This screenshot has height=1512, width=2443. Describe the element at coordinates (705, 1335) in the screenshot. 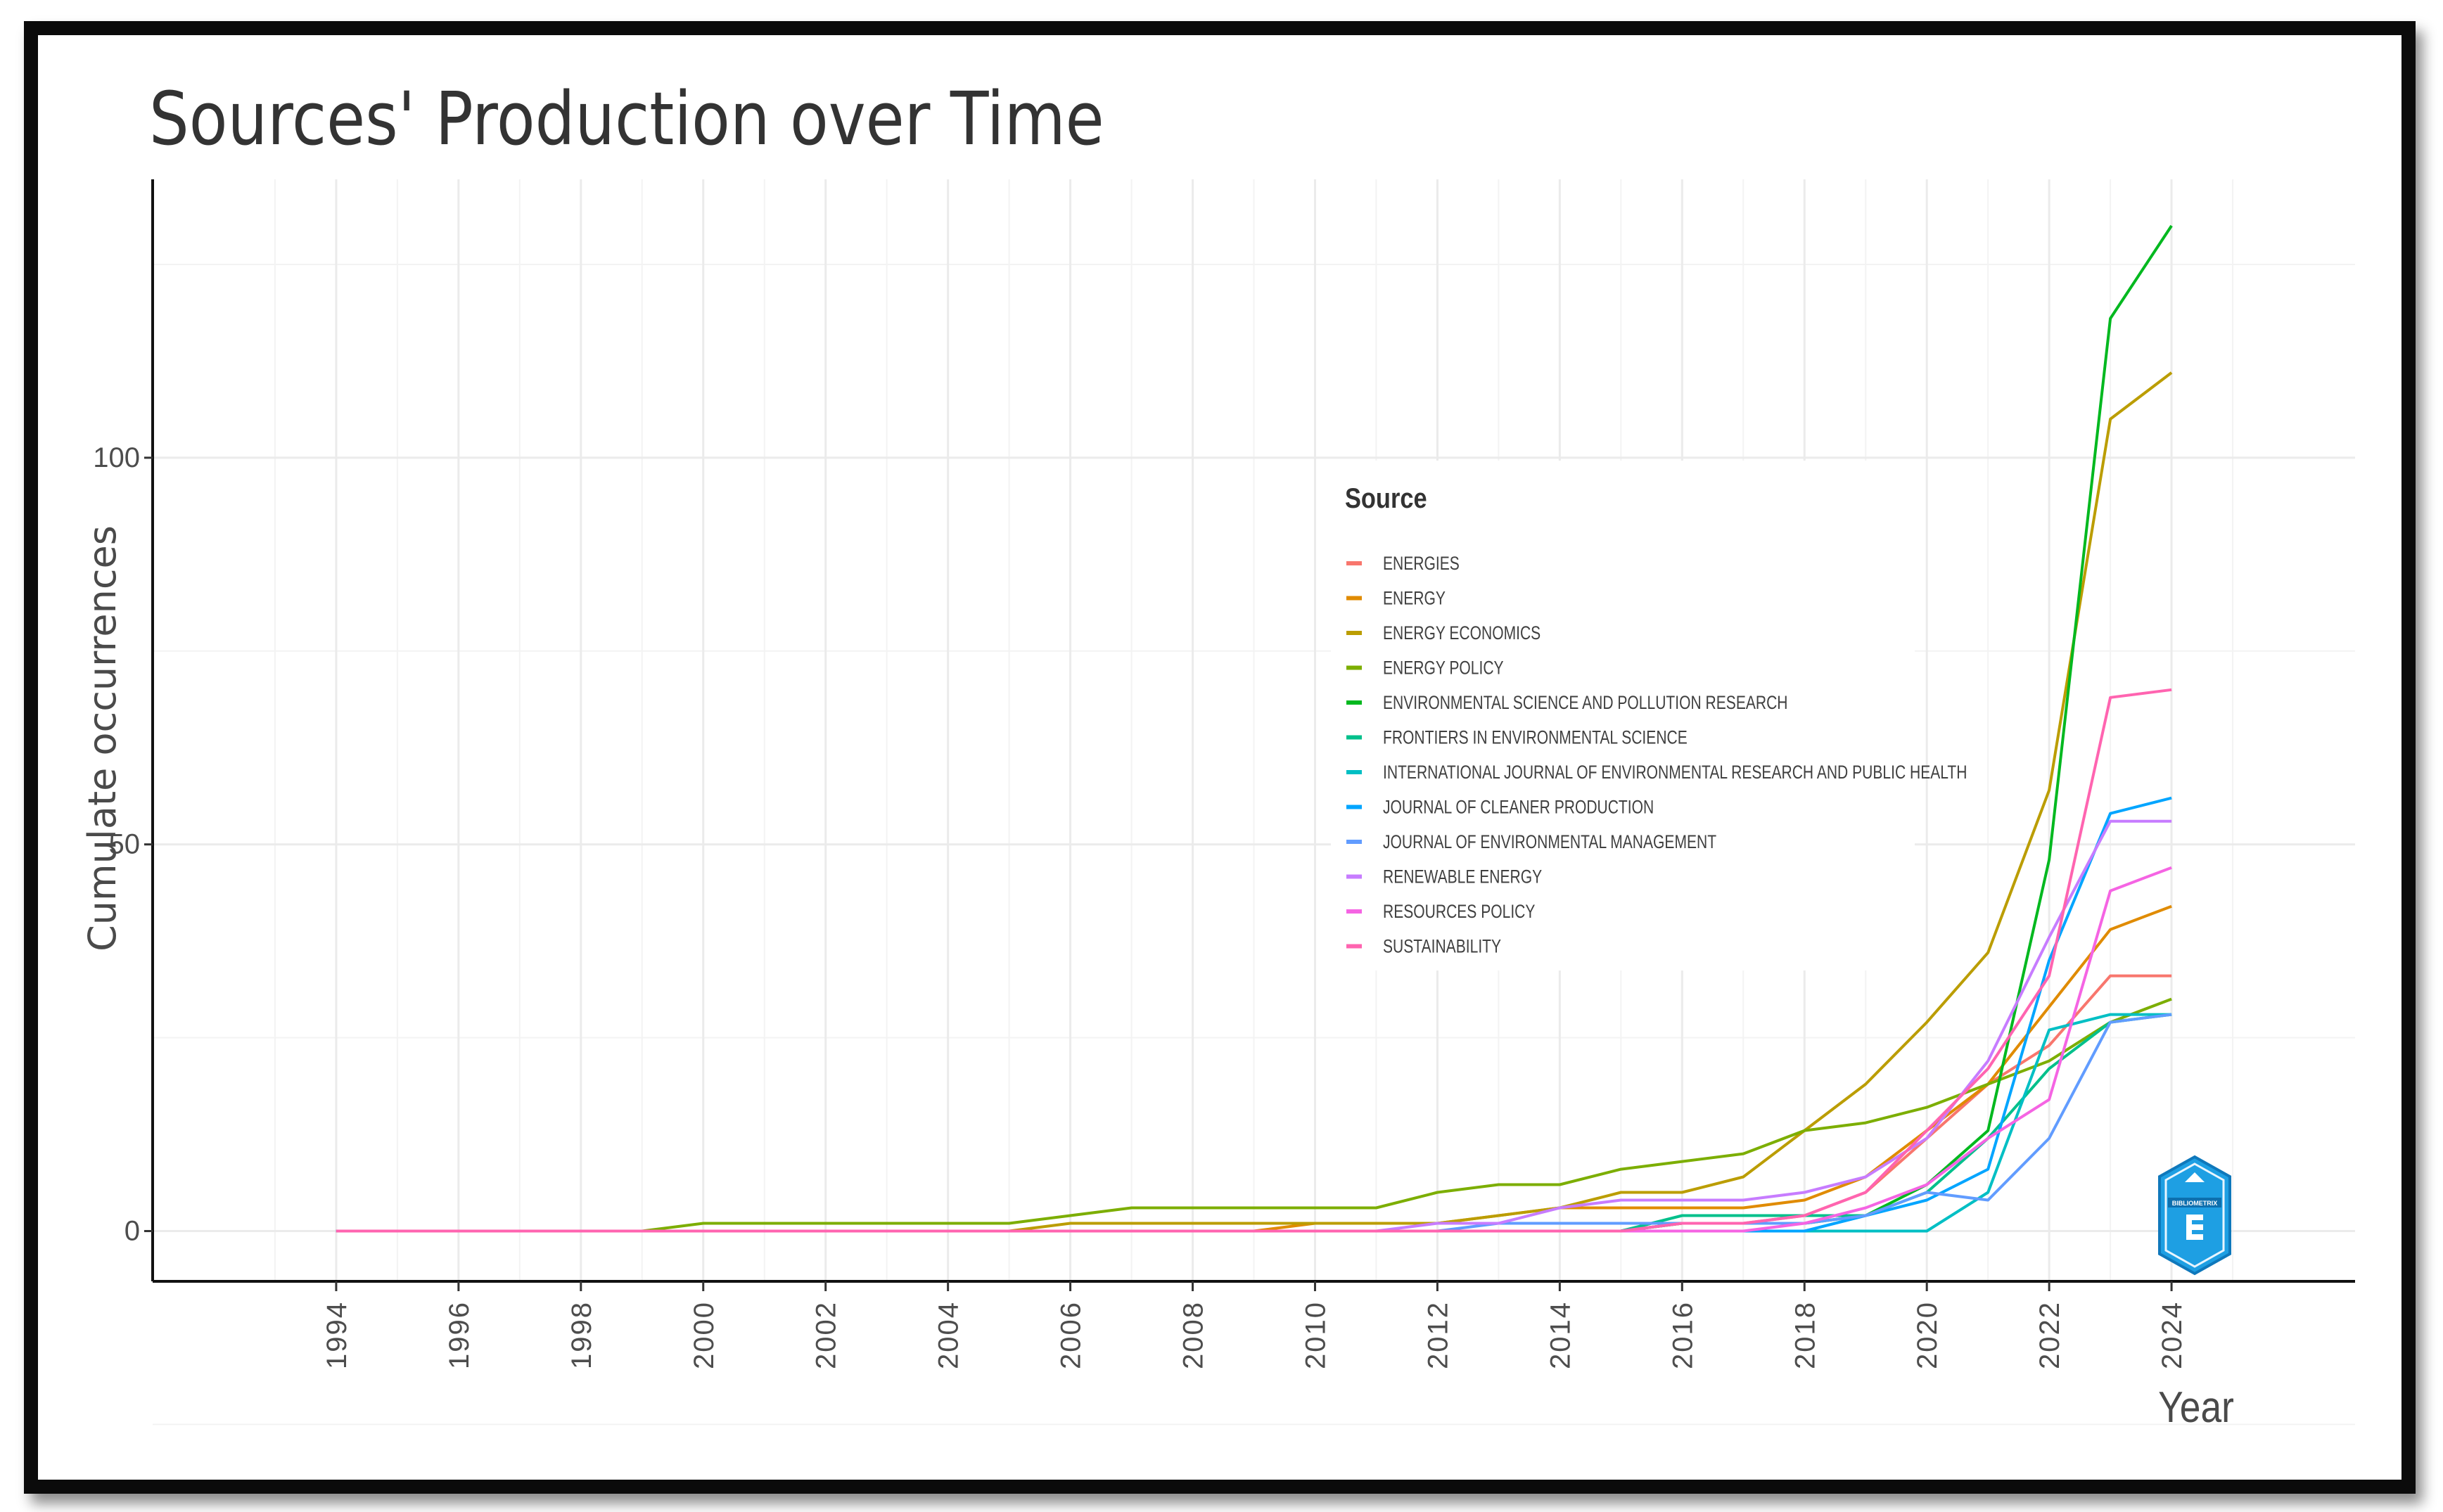

I see `x-tick-label: 2000` at that location.